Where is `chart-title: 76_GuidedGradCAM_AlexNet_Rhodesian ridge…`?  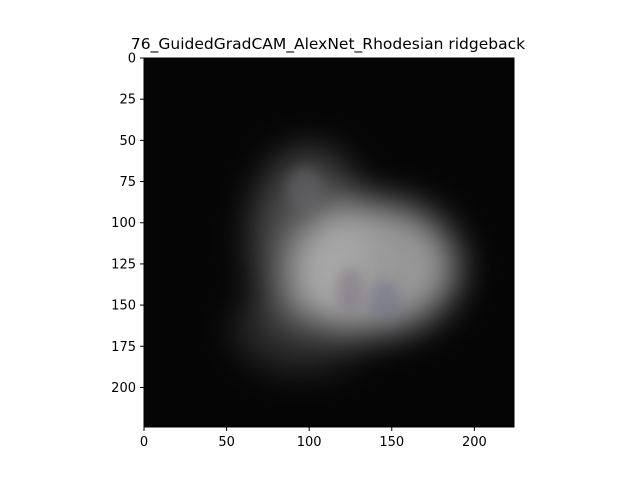
chart-title: 76_GuidedGradCAM_AlexNet_Rhodesian ridge… is located at coordinates (328, 44).